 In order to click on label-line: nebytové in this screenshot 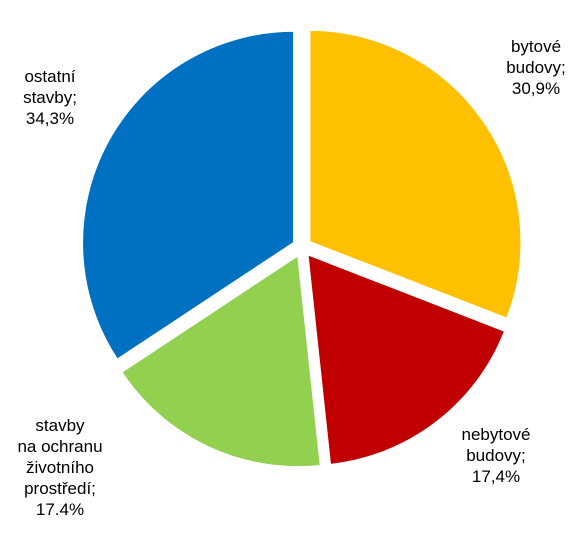, I will do `click(496, 434)`.